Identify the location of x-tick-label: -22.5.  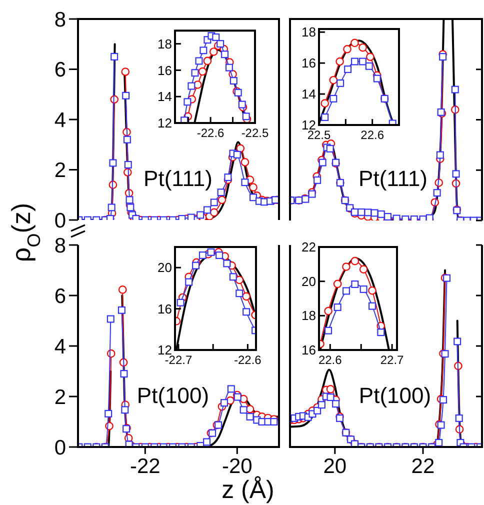
(255, 133).